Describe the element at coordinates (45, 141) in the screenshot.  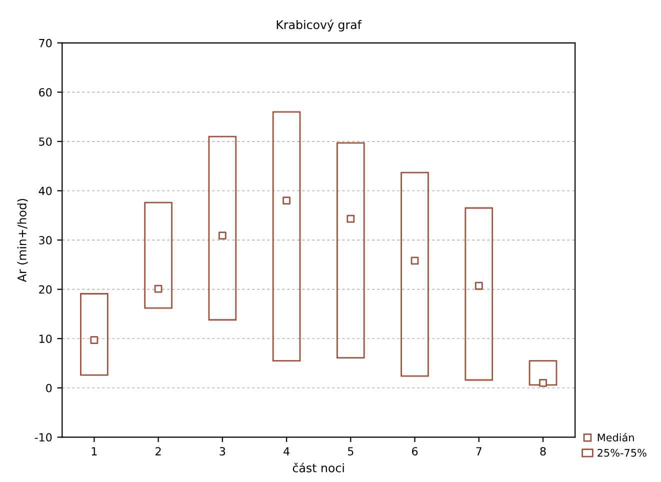
I see `y-tick-label: 50` at that location.